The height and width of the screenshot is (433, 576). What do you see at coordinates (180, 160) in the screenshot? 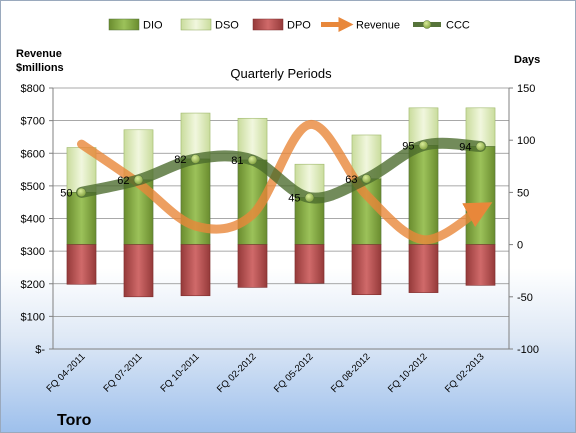
I see `ccc-data-label-2: 82` at bounding box center [180, 160].